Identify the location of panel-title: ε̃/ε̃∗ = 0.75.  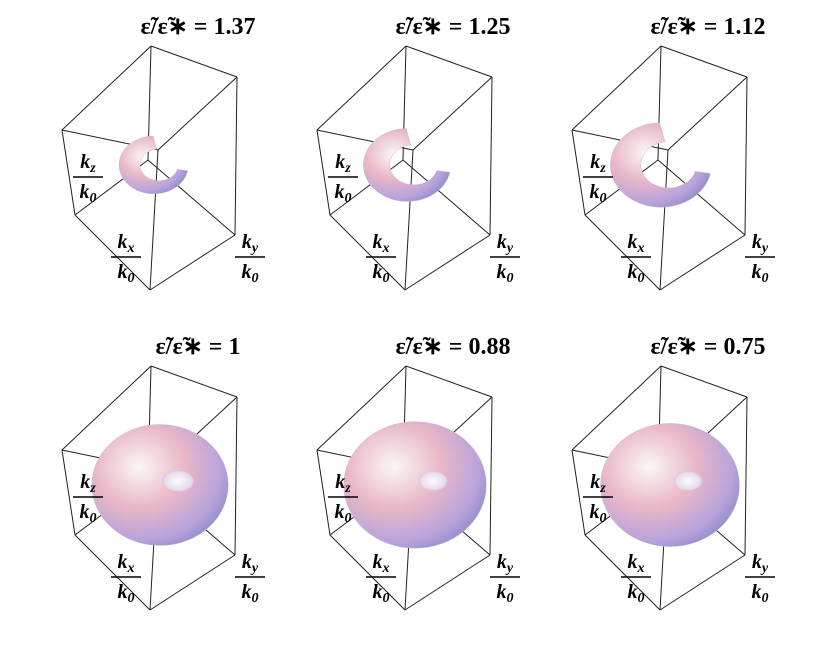
(708, 347).